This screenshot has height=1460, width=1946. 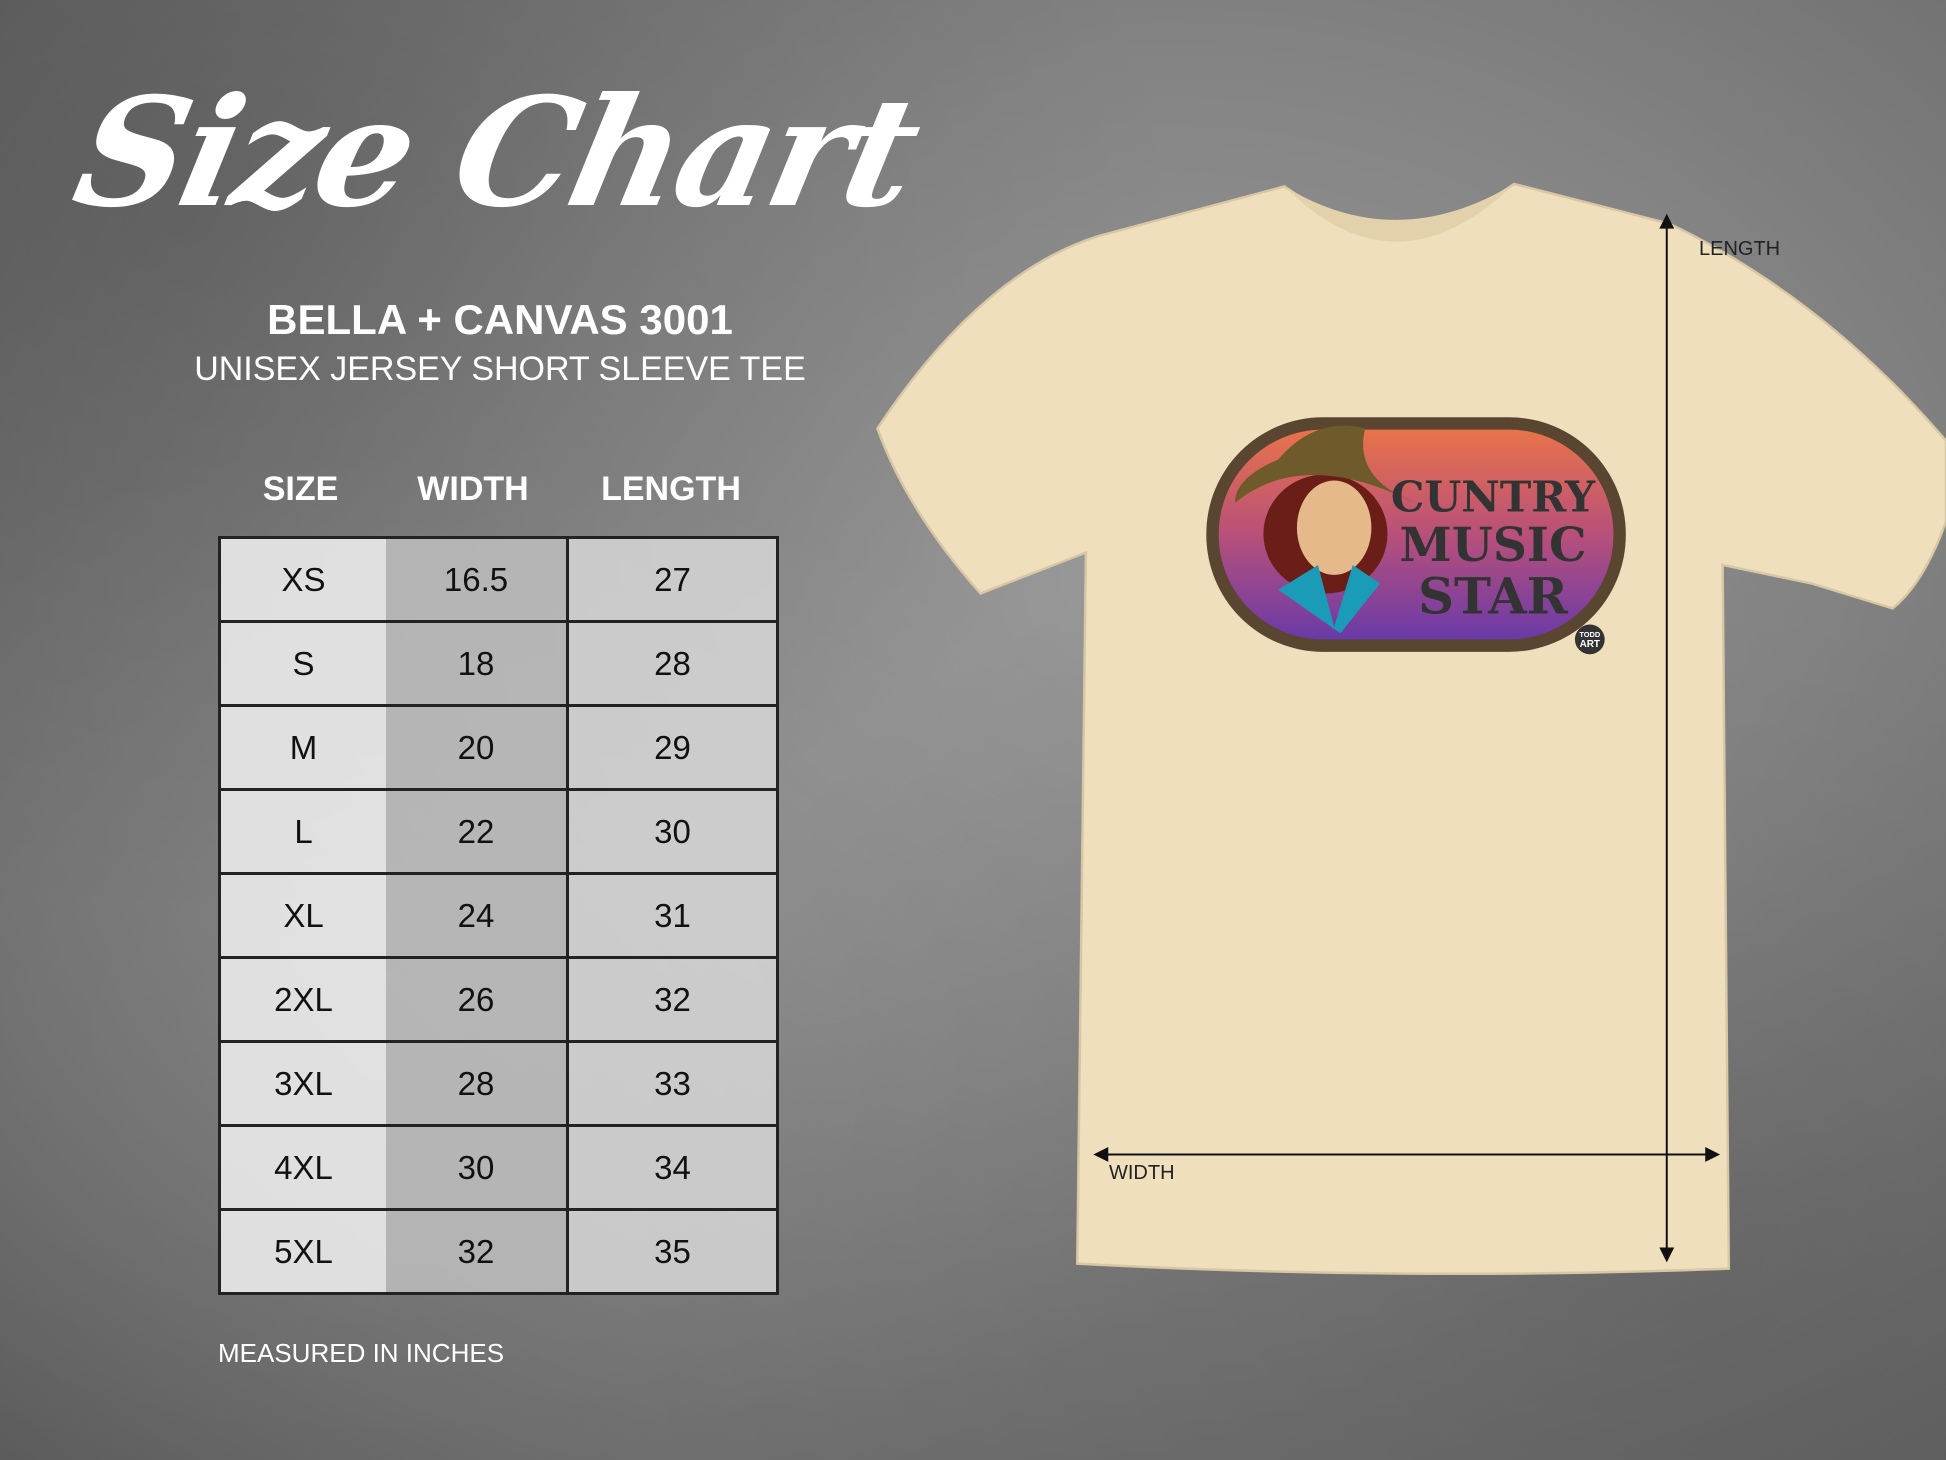 What do you see at coordinates (1493, 545) in the screenshot?
I see `graphic-line-2: MUSIC` at bounding box center [1493, 545].